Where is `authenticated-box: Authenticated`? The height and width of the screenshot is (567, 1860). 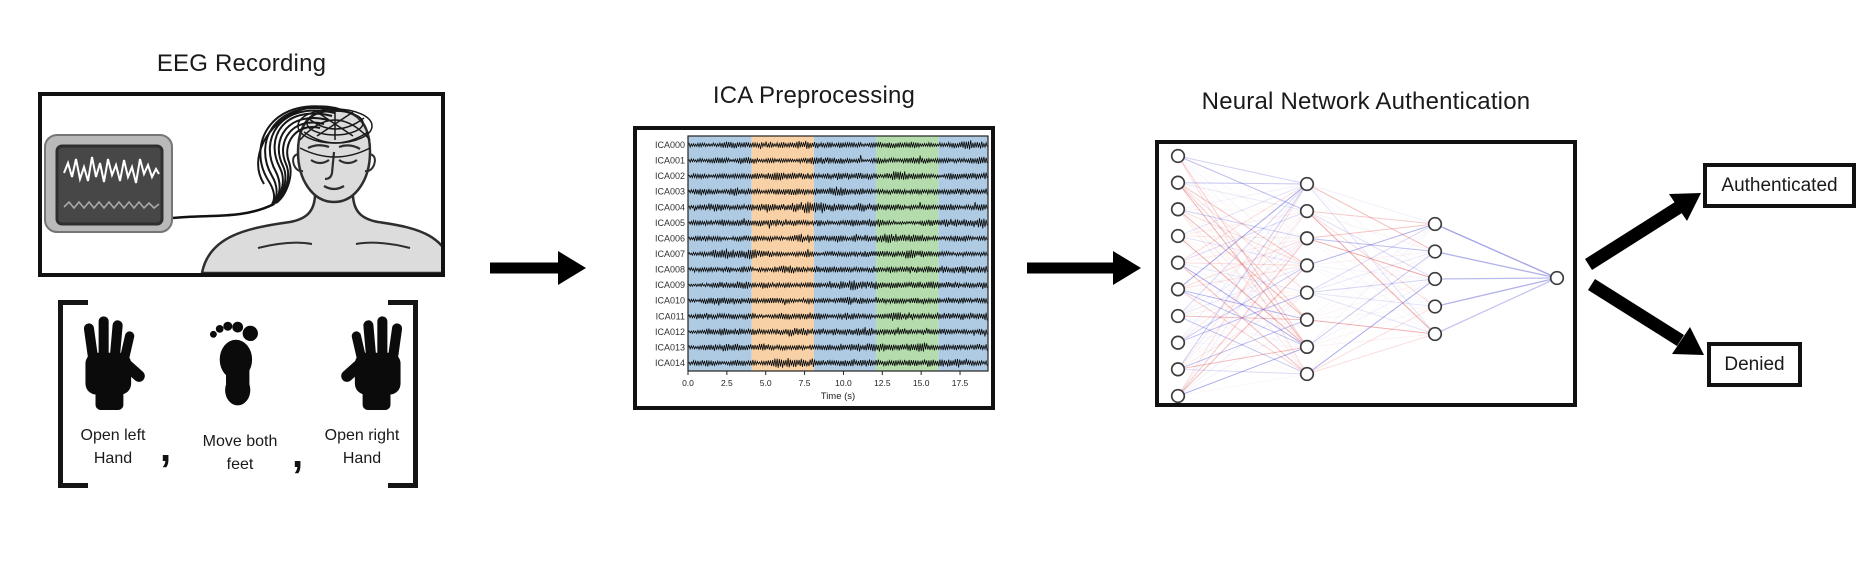 authenticated-box: Authenticated is located at coordinates (1779, 185).